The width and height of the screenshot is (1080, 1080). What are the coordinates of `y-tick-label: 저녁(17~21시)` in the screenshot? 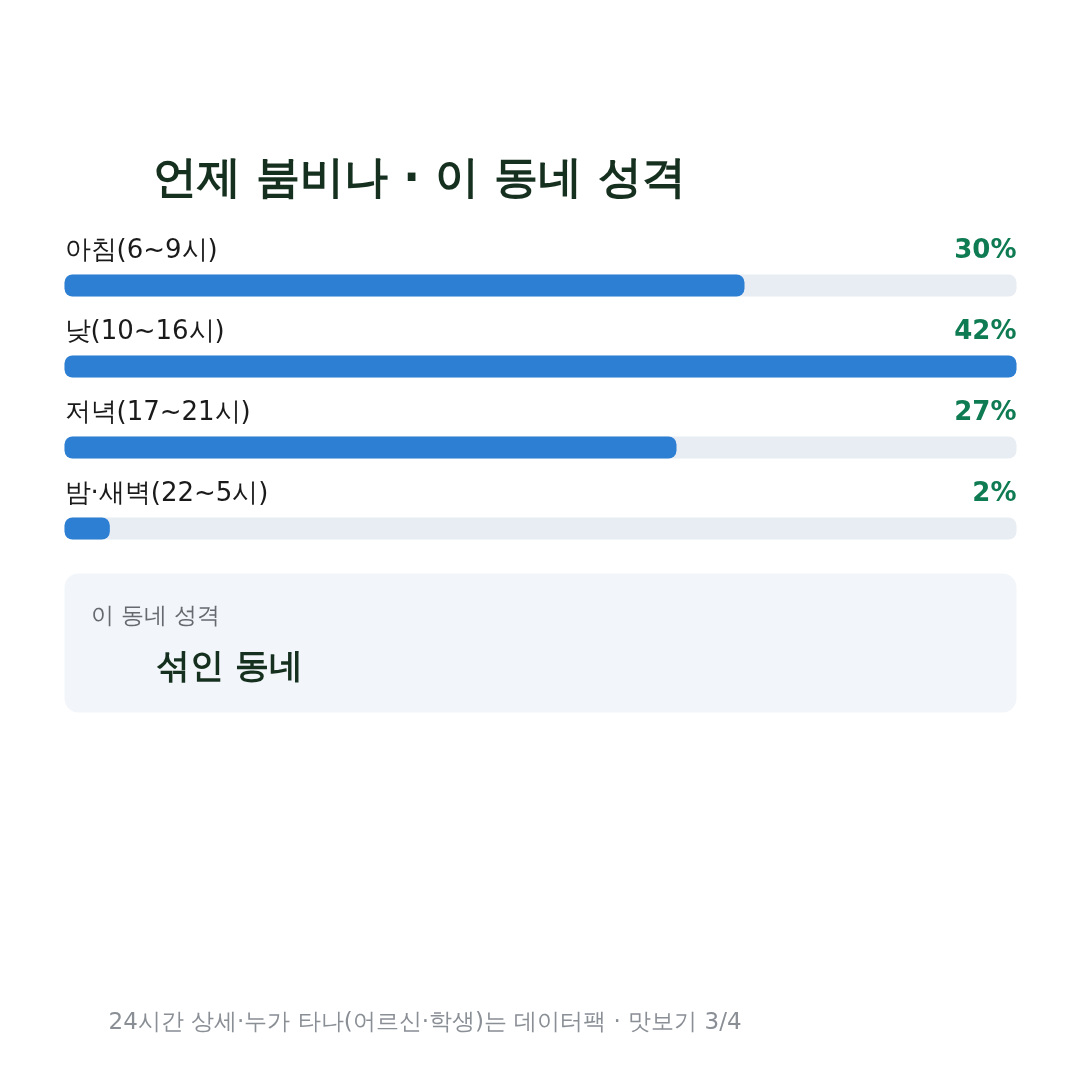 It's located at (157, 410).